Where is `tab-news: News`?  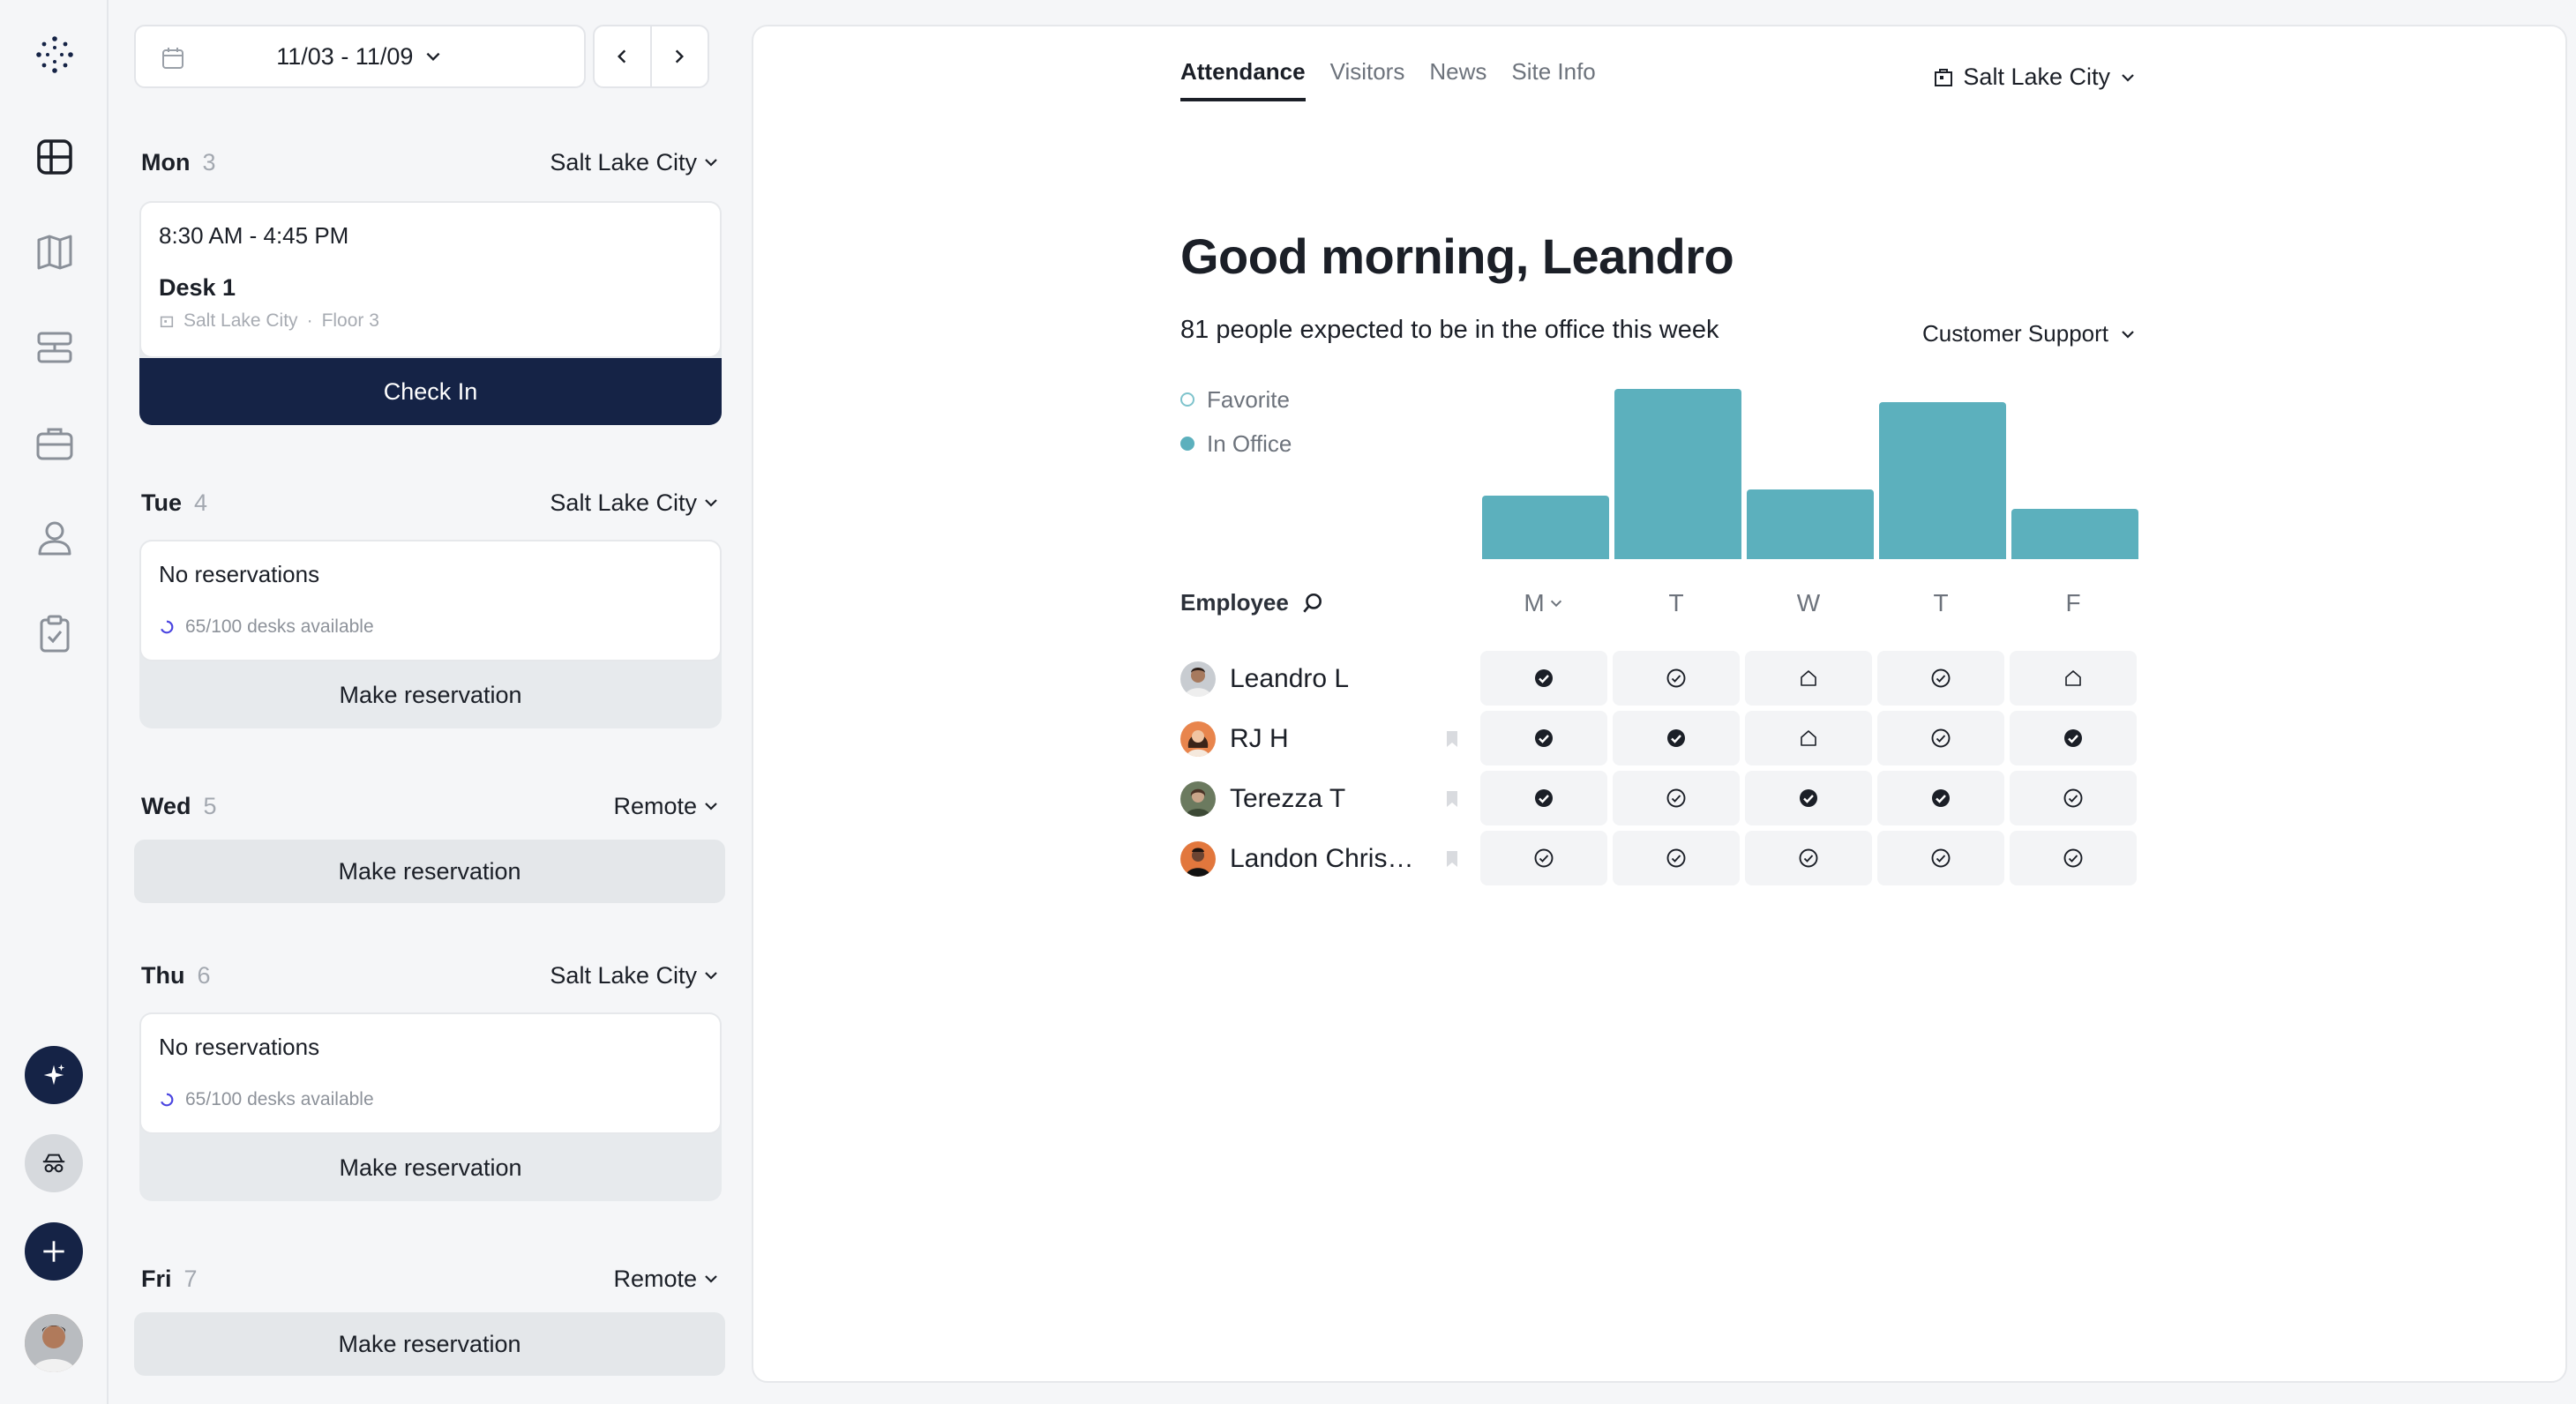 tab-news: News is located at coordinates (1458, 71).